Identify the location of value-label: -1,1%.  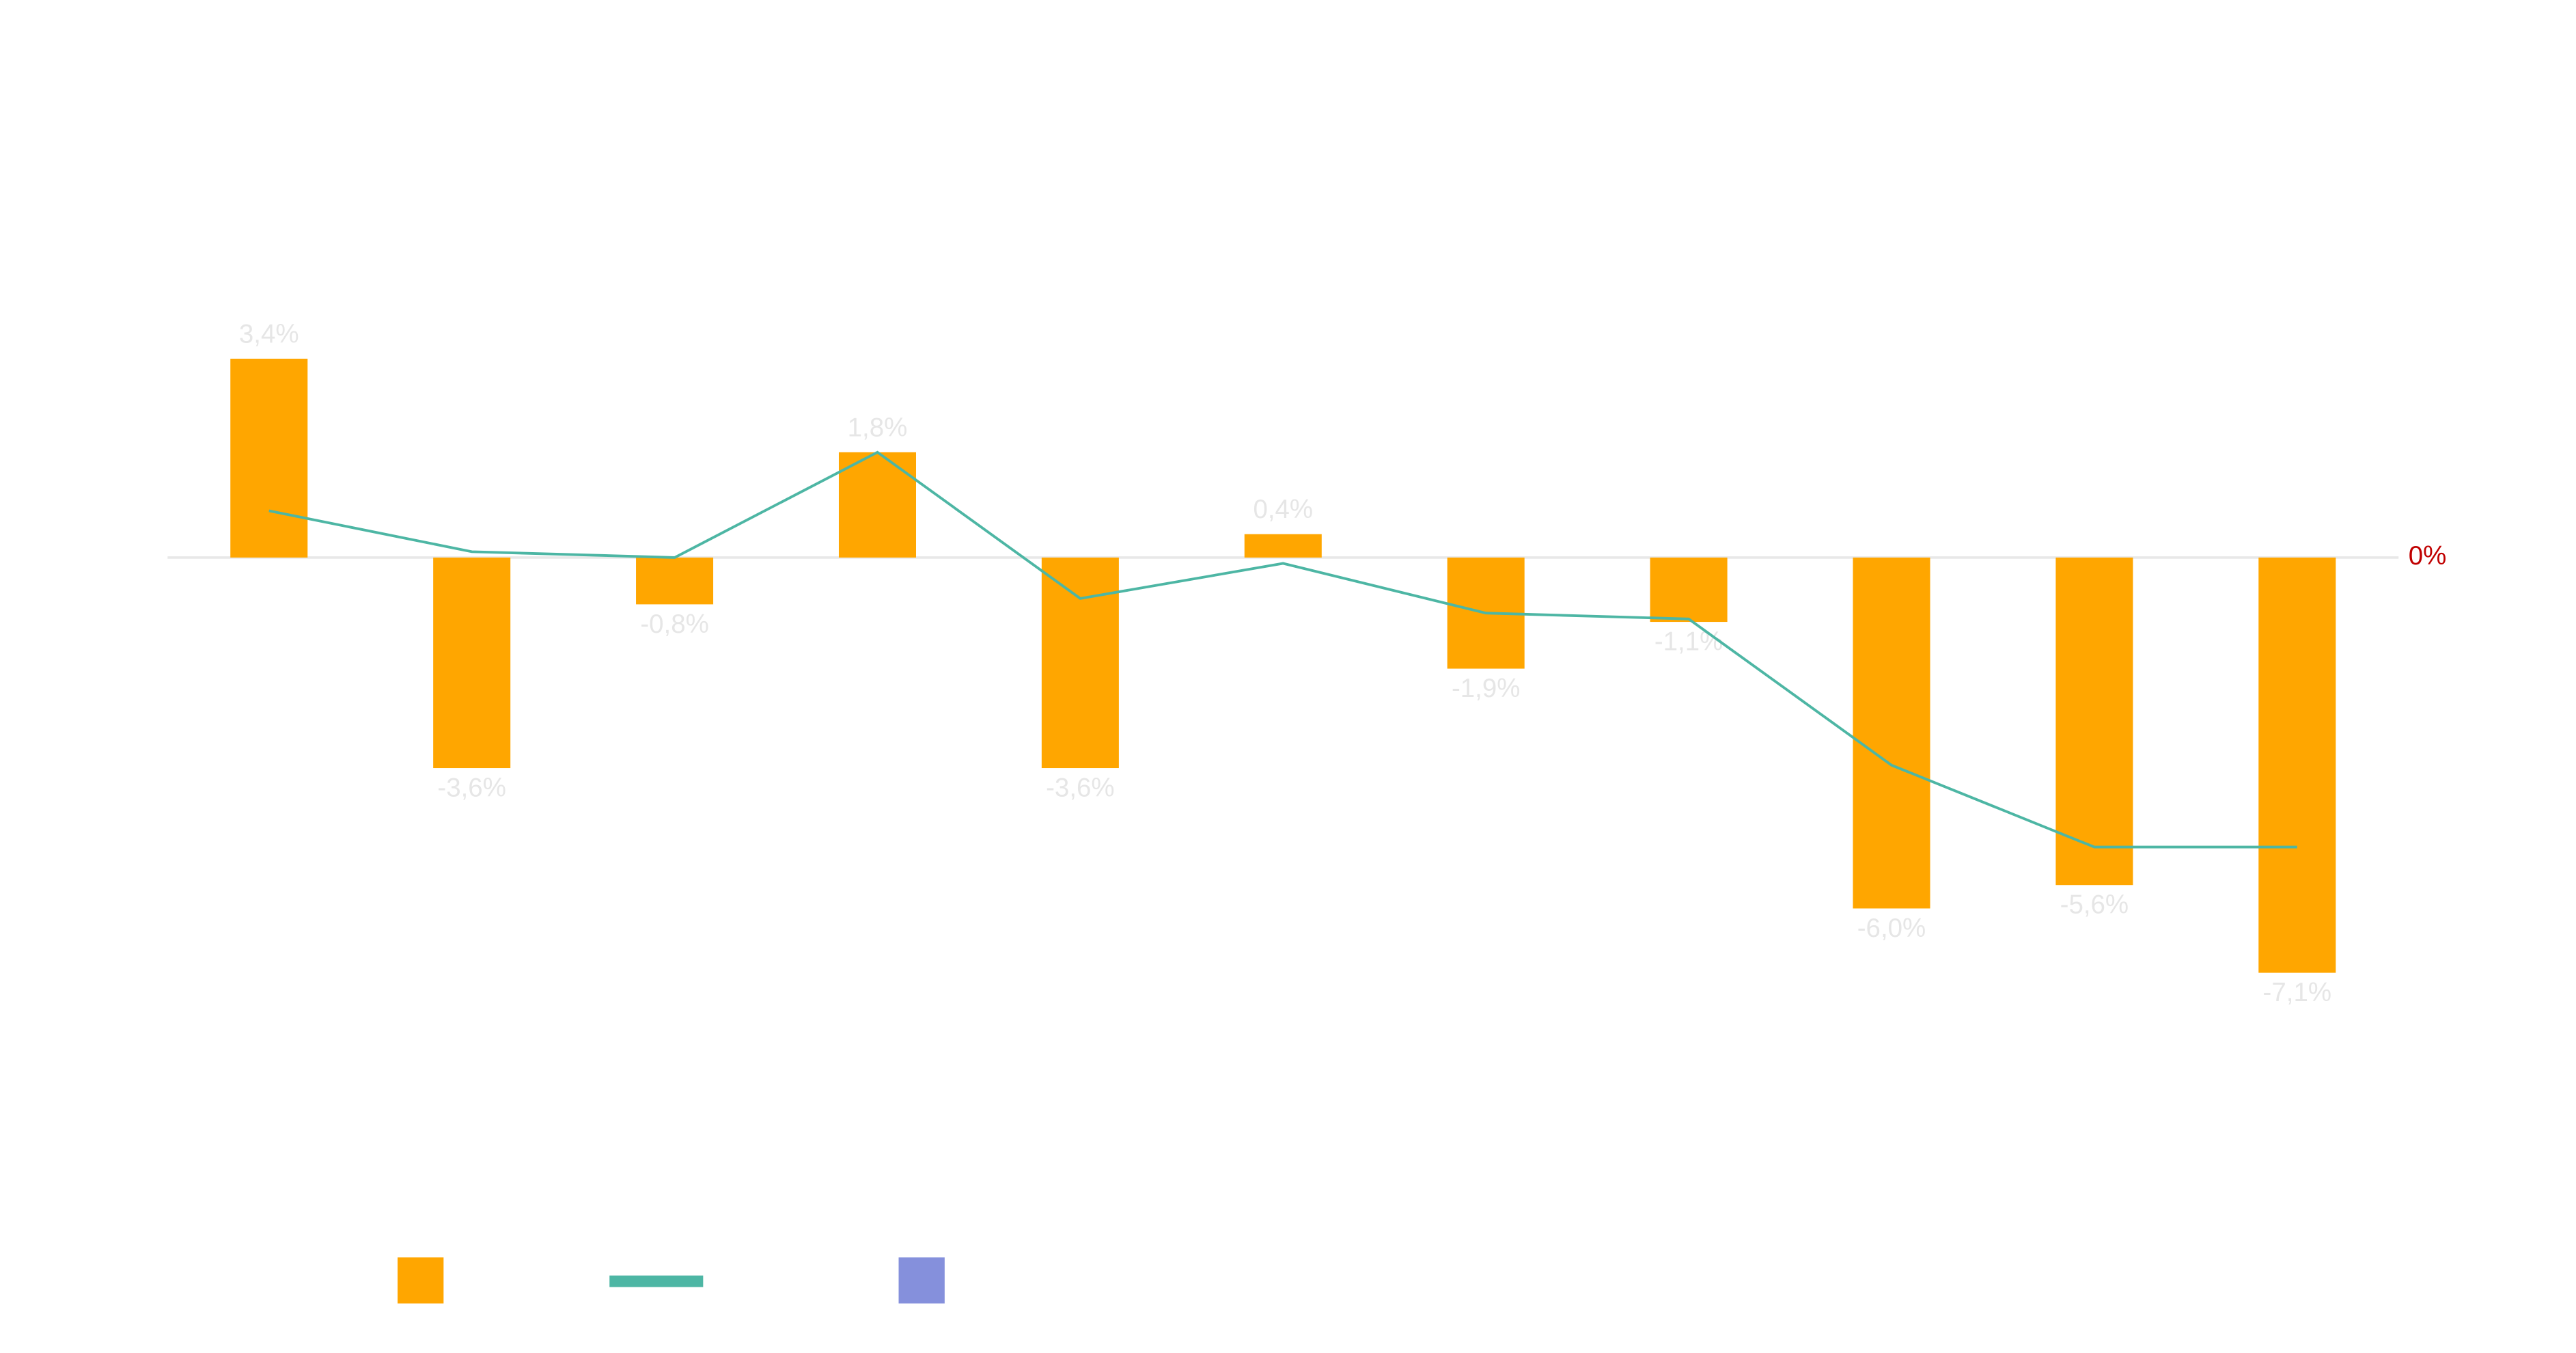
(1689, 641).